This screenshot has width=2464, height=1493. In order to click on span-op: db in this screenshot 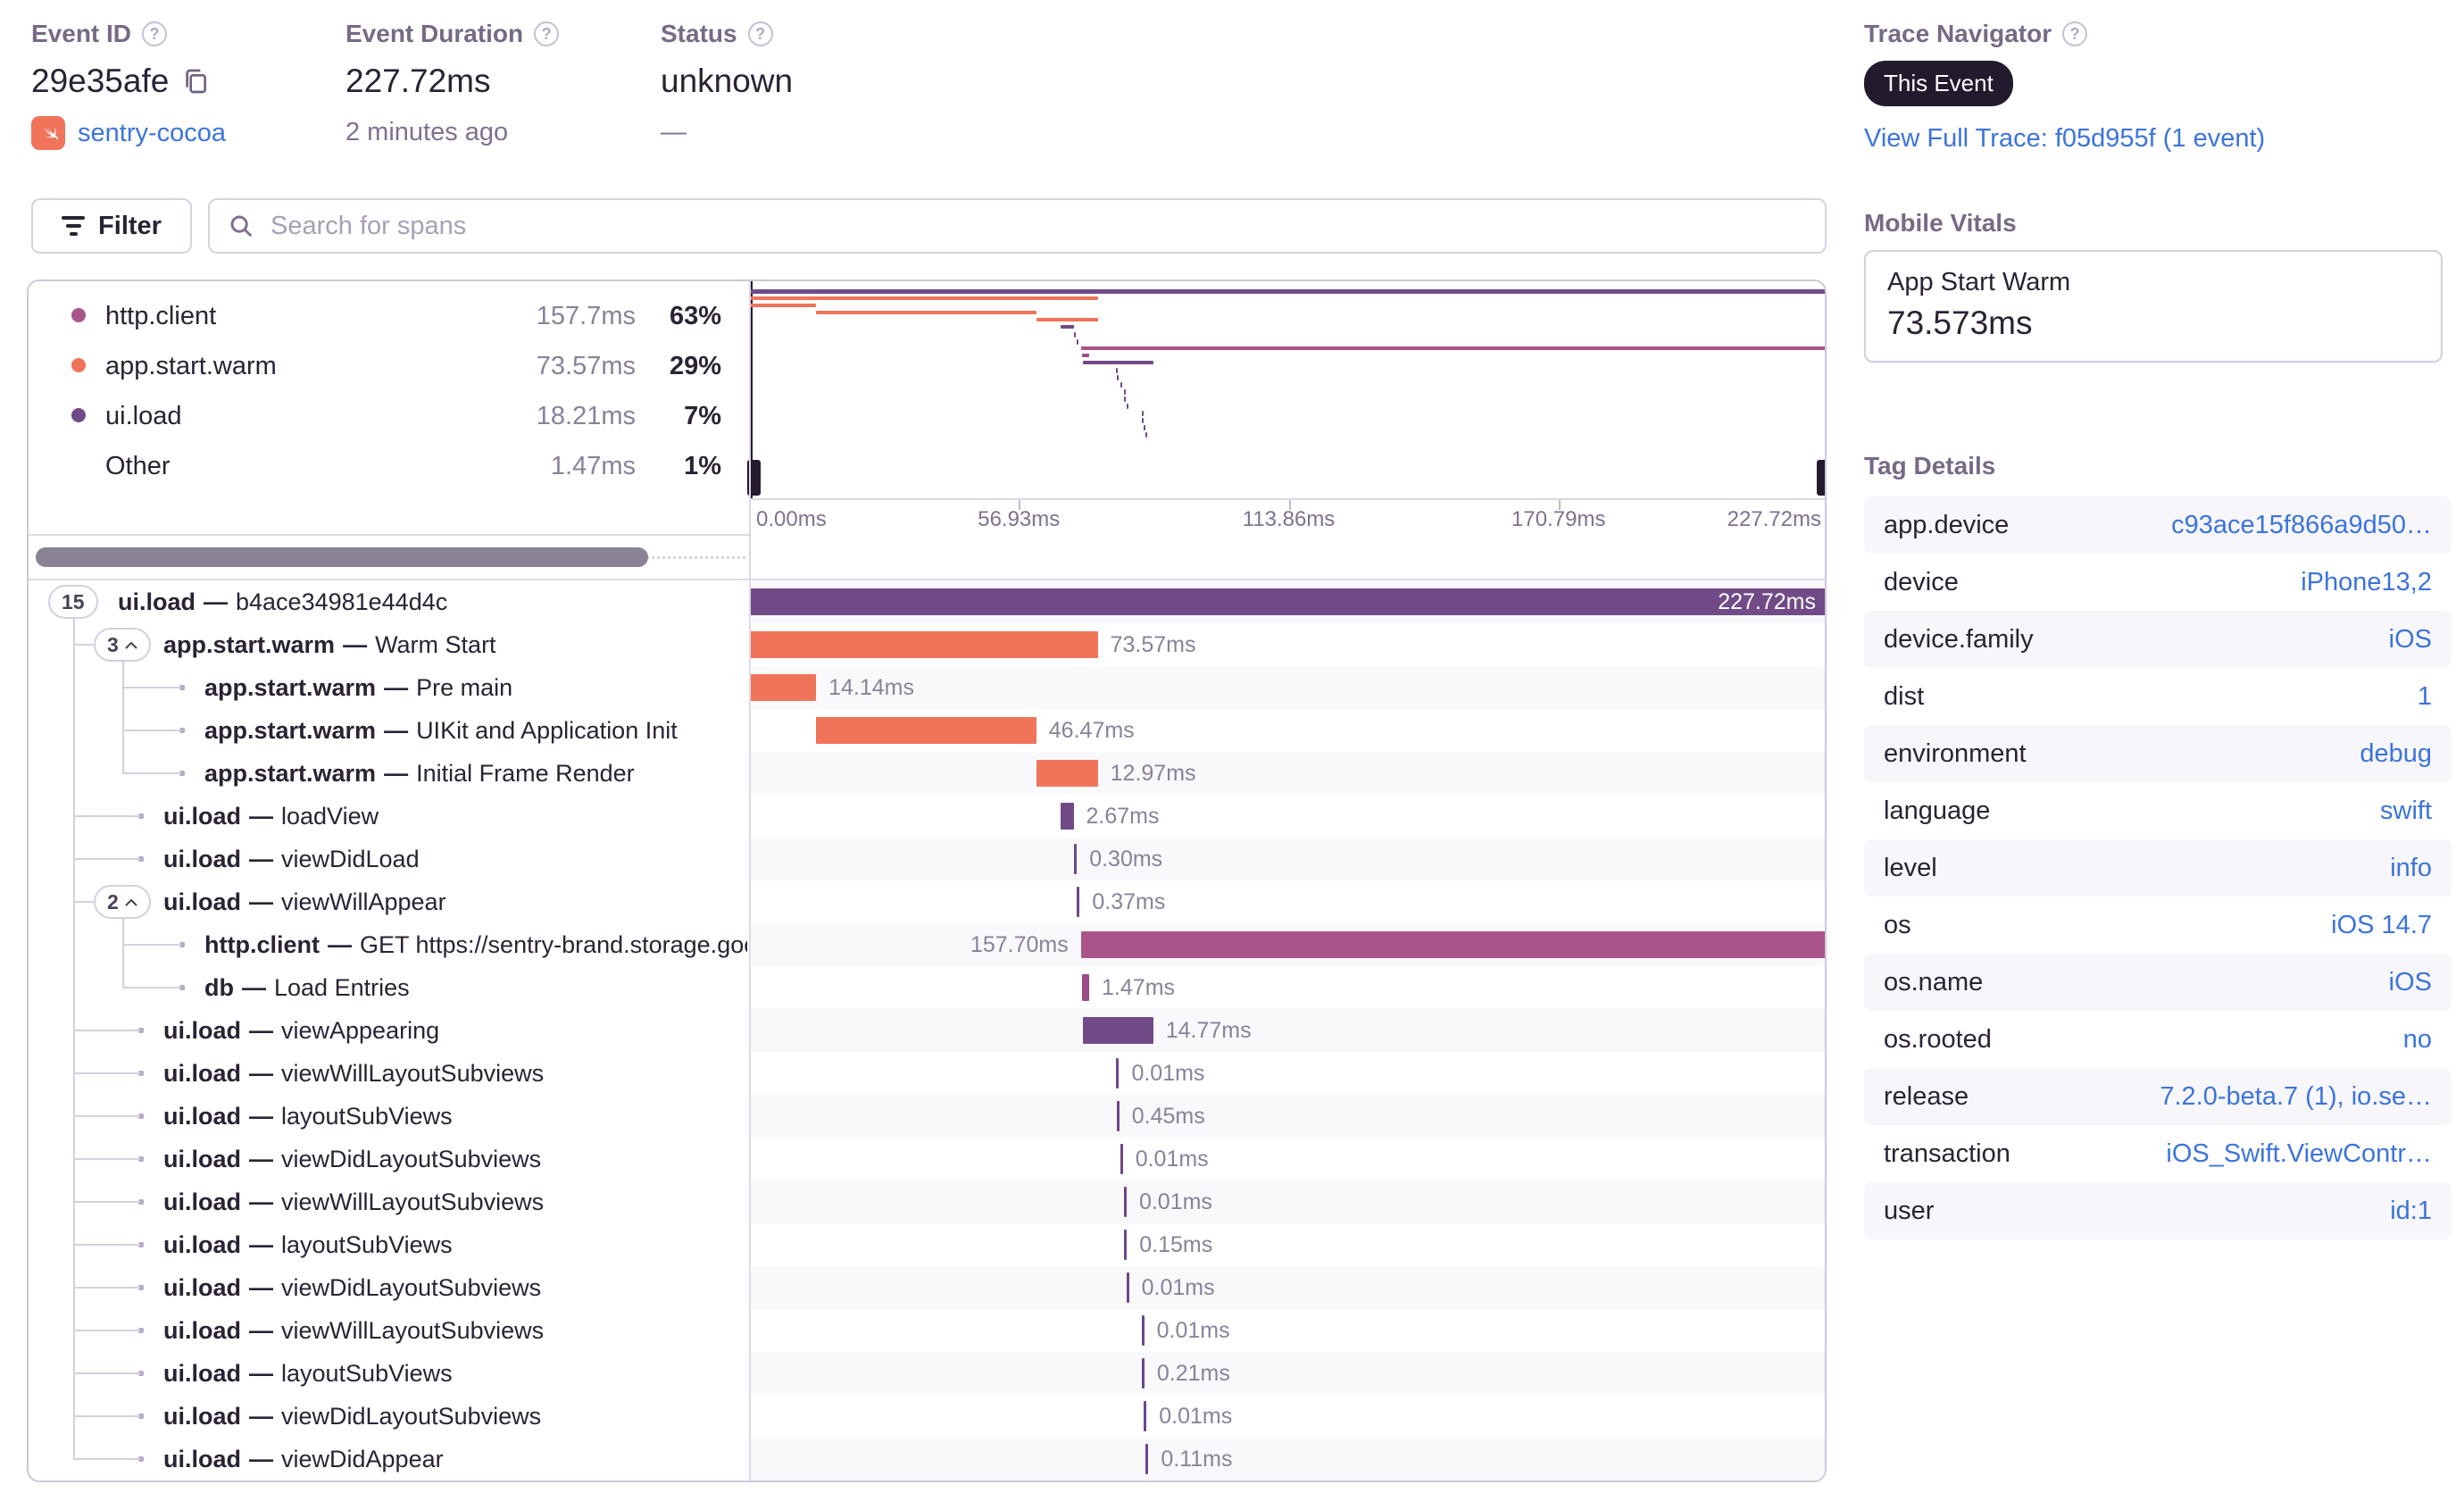, I will do `click(219, 987)`.